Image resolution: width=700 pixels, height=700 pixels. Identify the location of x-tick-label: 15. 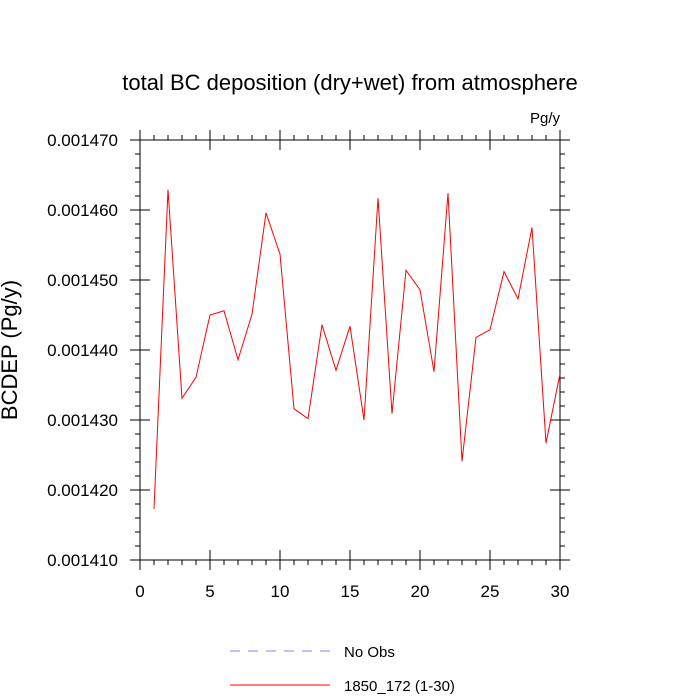
(350, 591).